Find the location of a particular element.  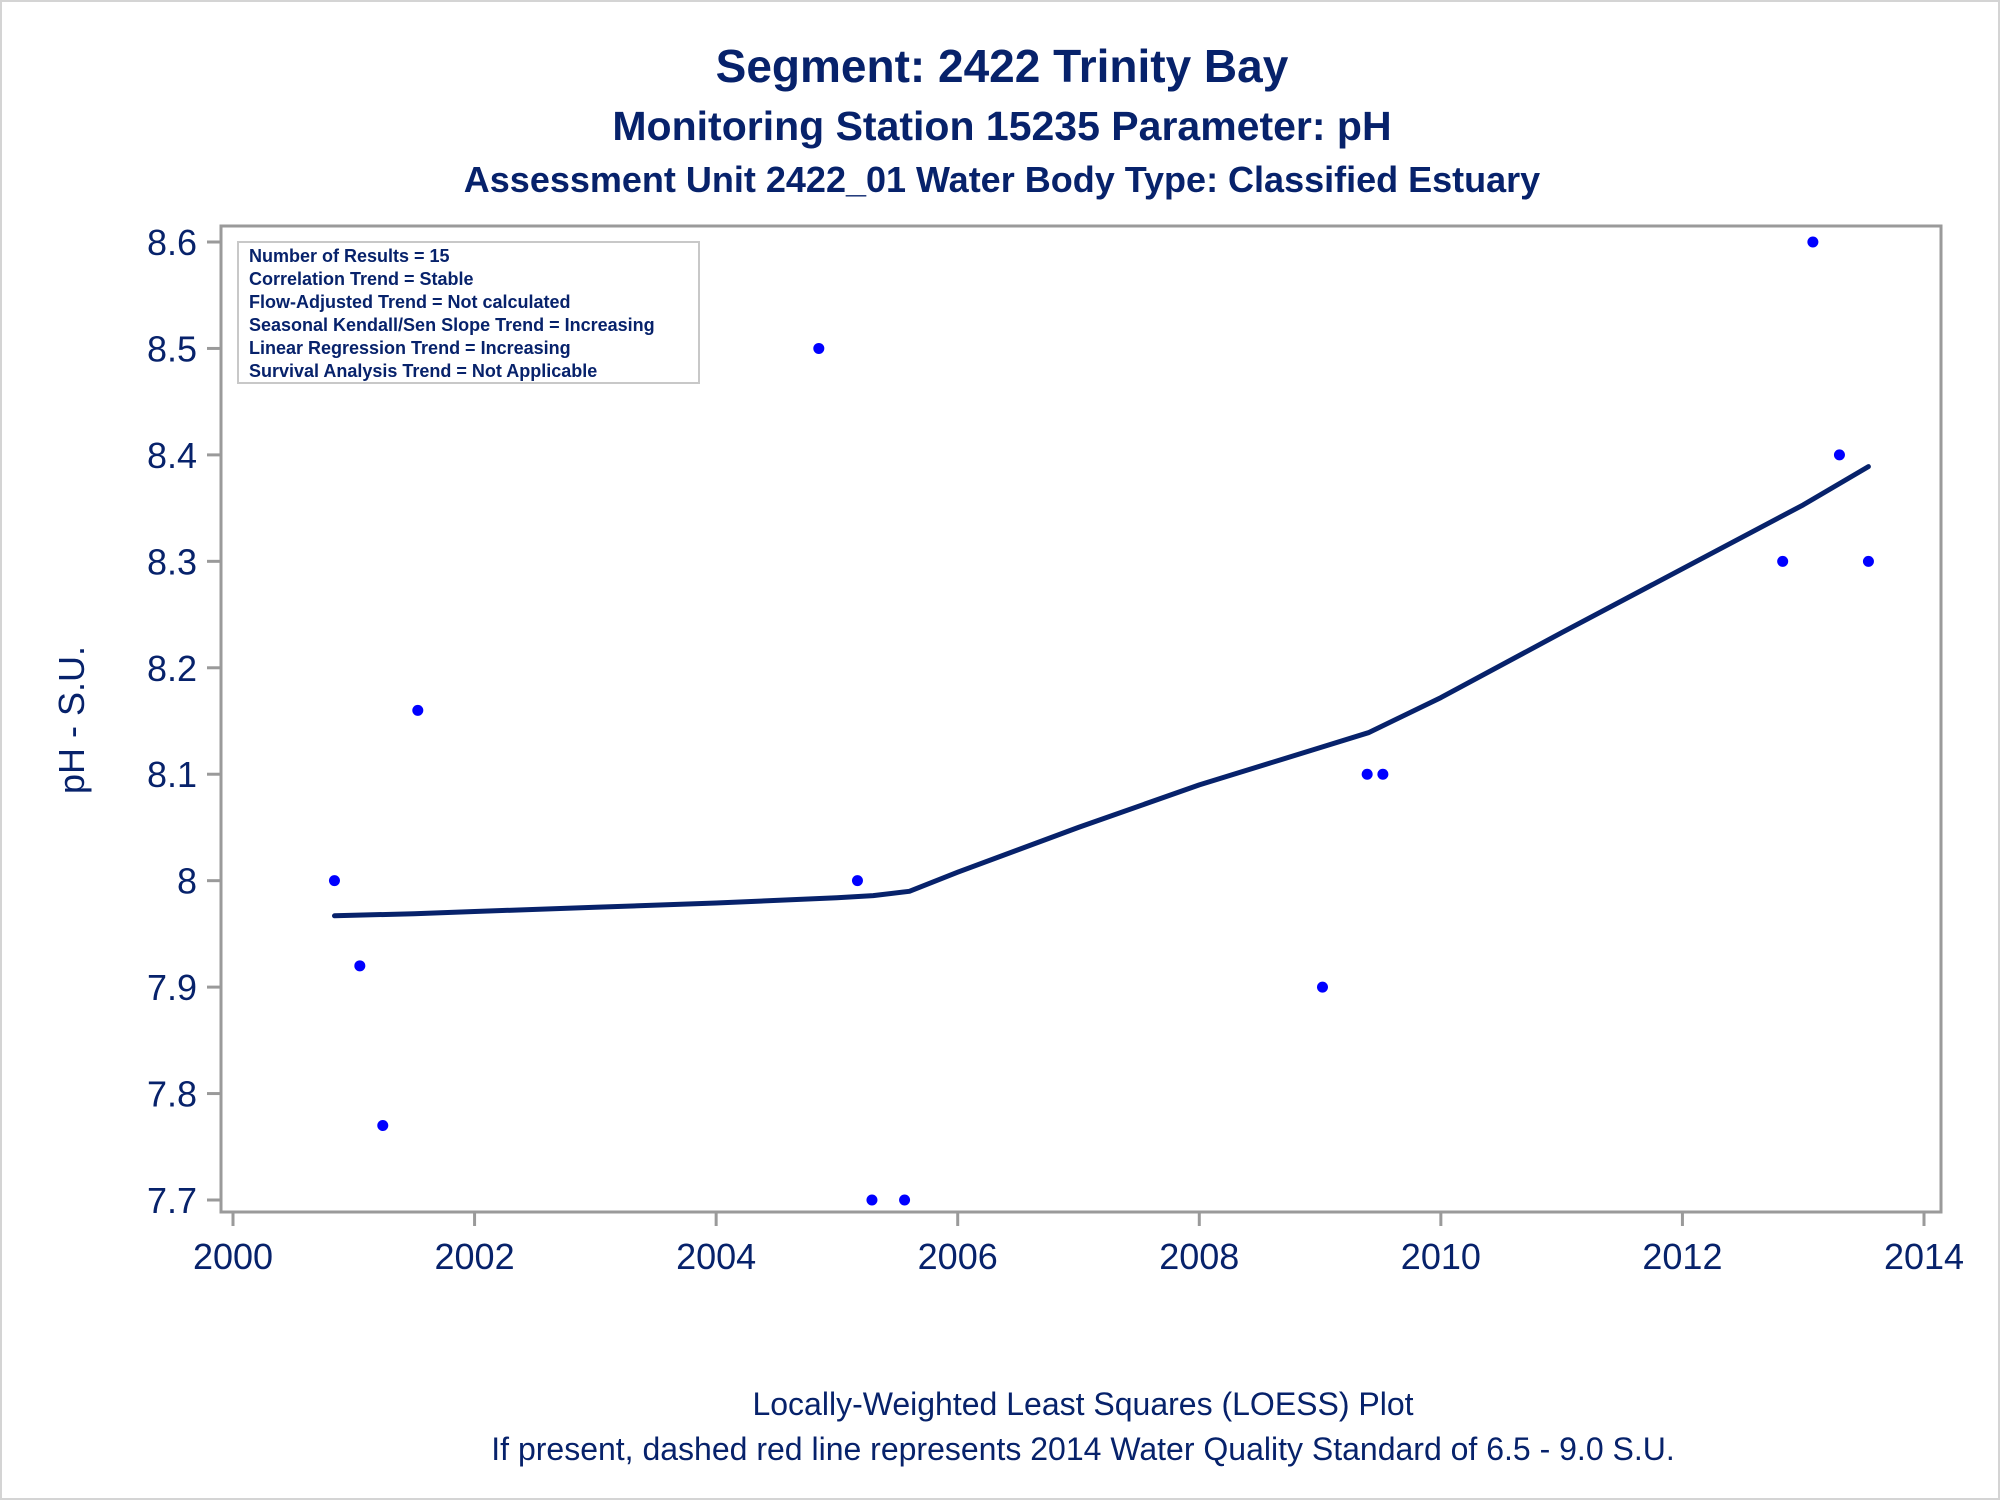

y-tick-label: 8.3 is located at coordinates (172, 561).